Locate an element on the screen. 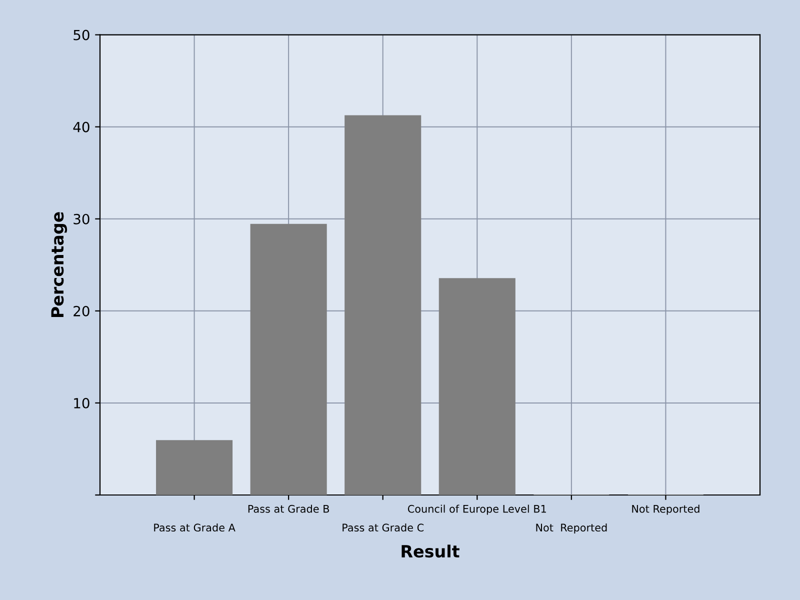 The image size is (800, 600). y-axis-title: Percentage is located at coordinates (59, 264).